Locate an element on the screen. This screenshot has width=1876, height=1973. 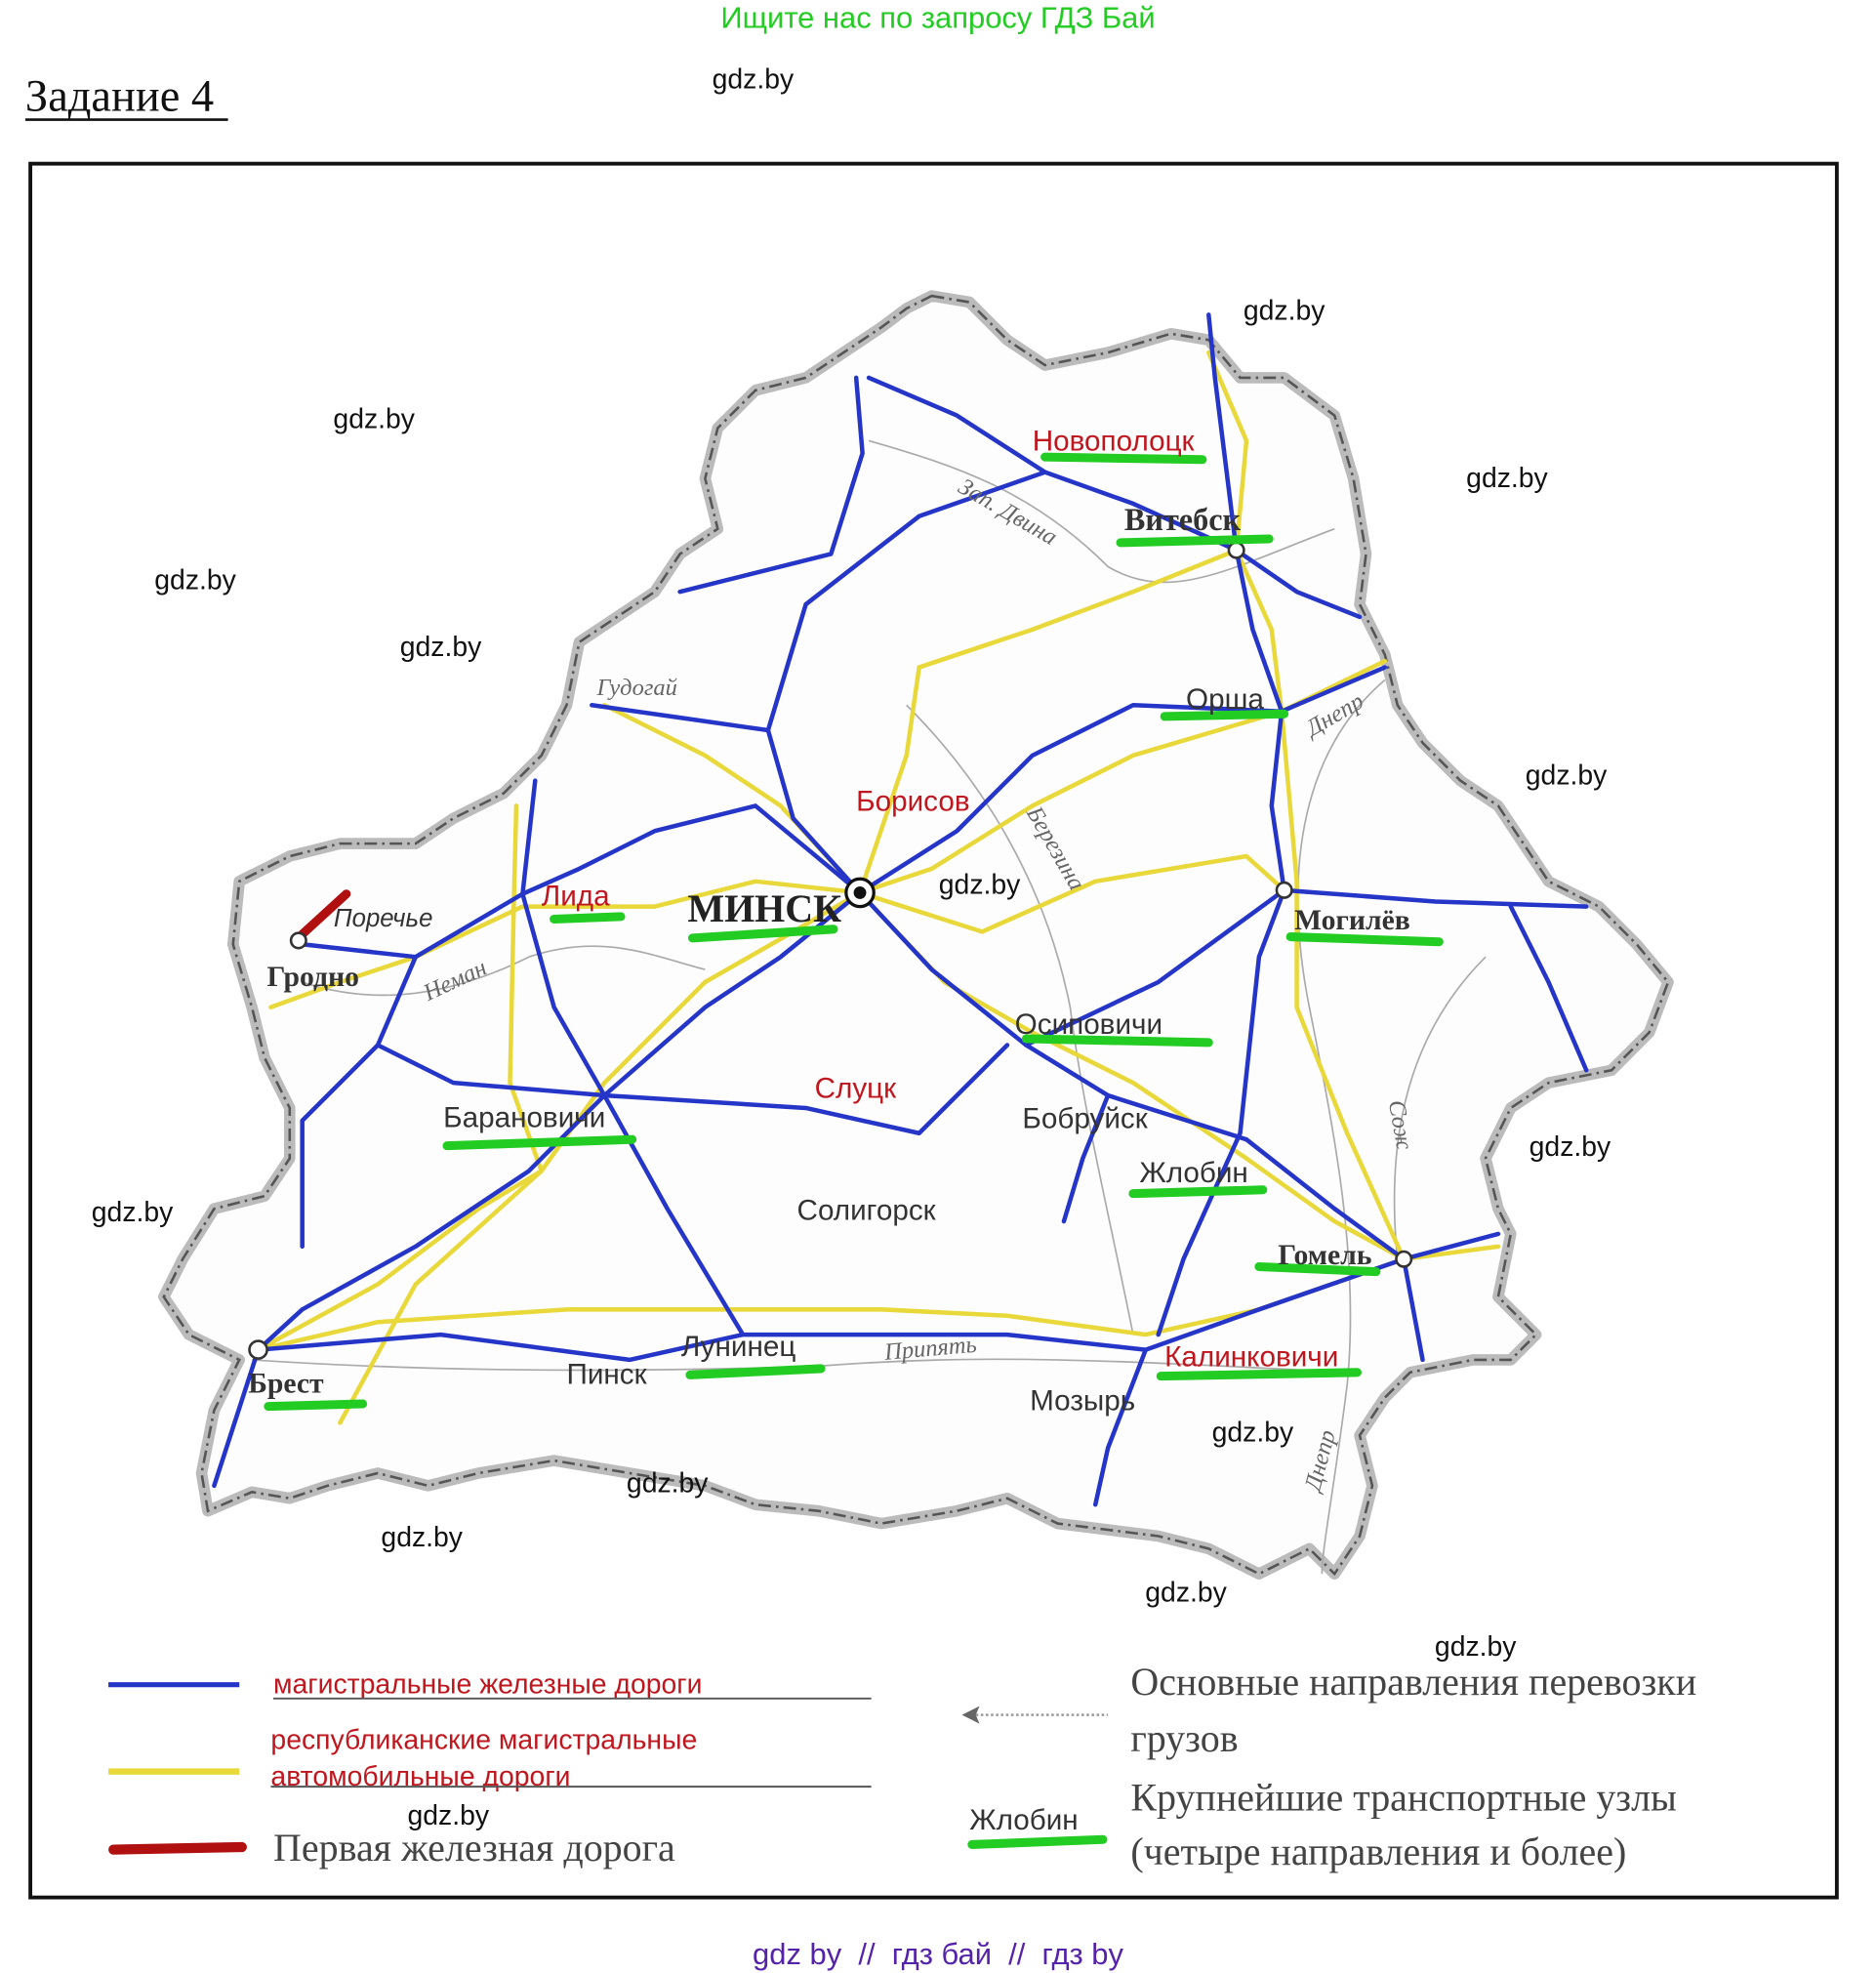
rail-kalinkovichi-south is located at coordinates (1120, 1427).